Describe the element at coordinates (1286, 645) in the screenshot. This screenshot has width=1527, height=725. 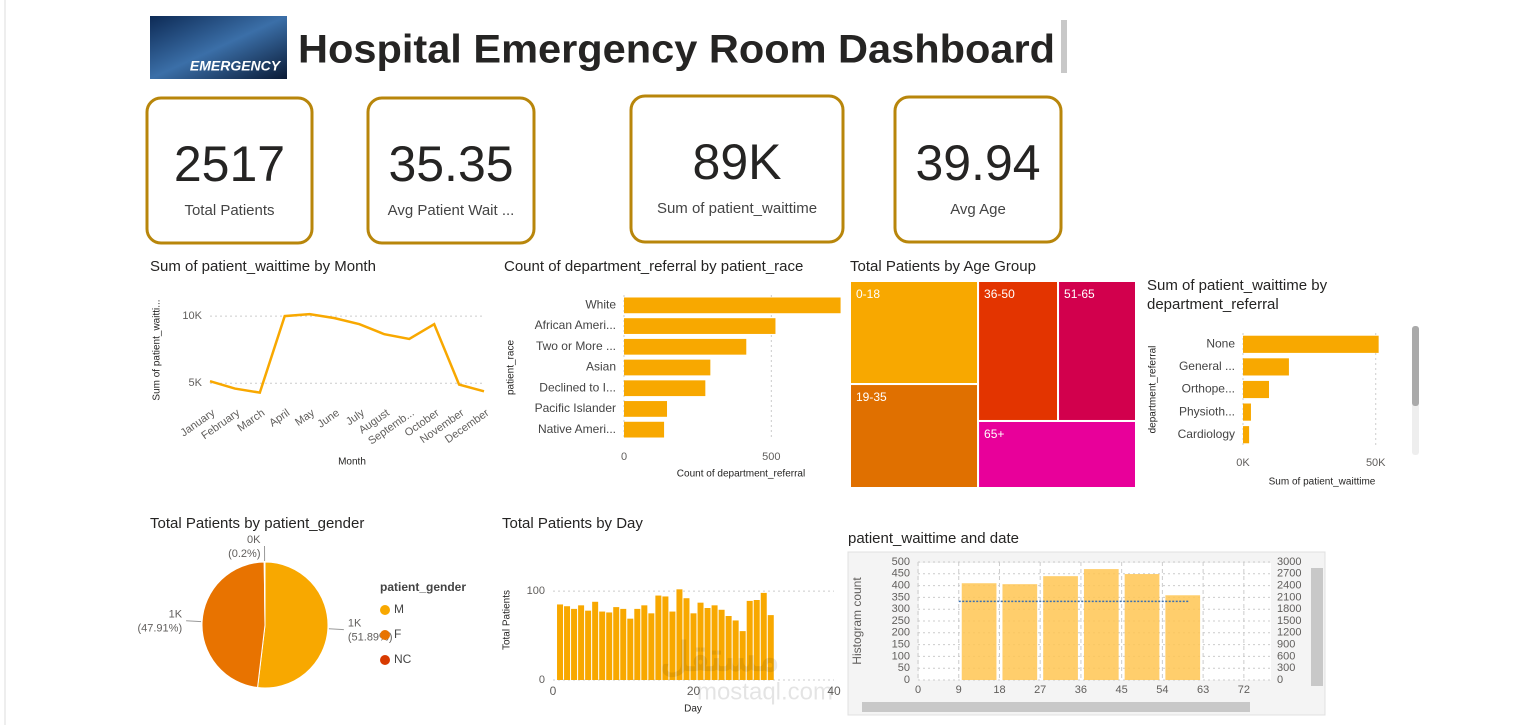
I see `y-tick-label: 900` at that location.